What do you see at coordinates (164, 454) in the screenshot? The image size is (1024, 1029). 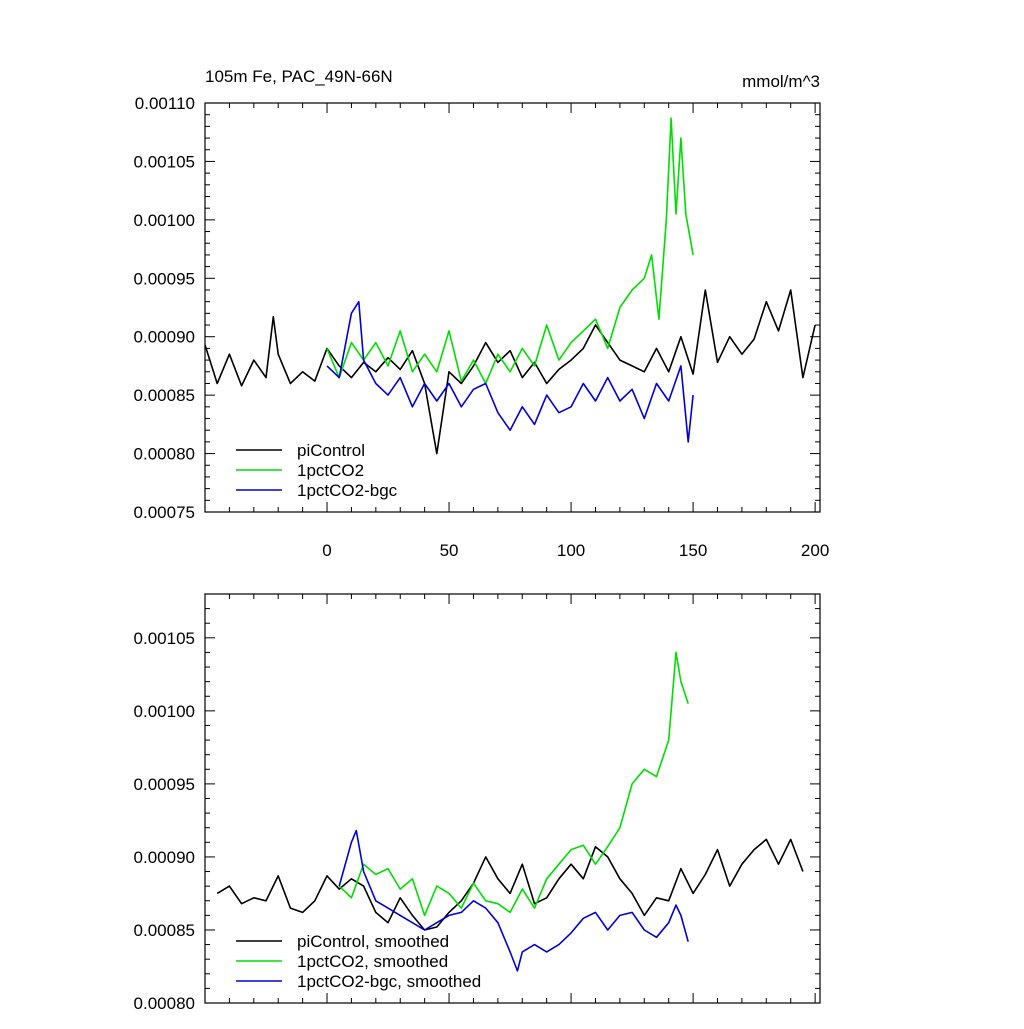 I see `top-y-tick-label: 0.00080` at bounding box center [164, 454].